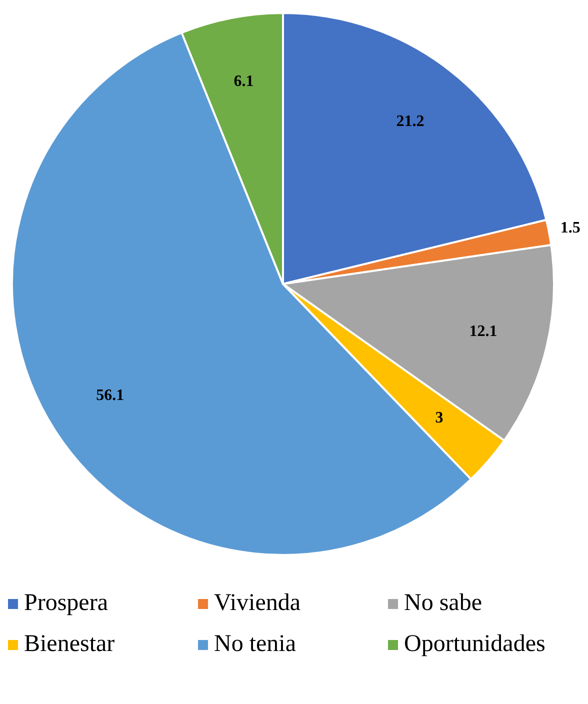 The width and height of the screenshot is (588, 704). Describe the element at coordinates (244, 81) in the screenshot. I see `data-label: 6.1` at that location.